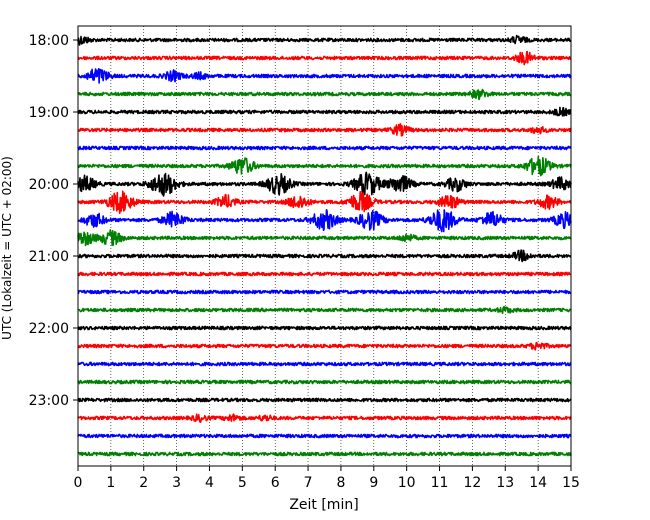 This screenshot has height=520, width=650. I want to click on x-tick-label: 9, so click(373, 483).